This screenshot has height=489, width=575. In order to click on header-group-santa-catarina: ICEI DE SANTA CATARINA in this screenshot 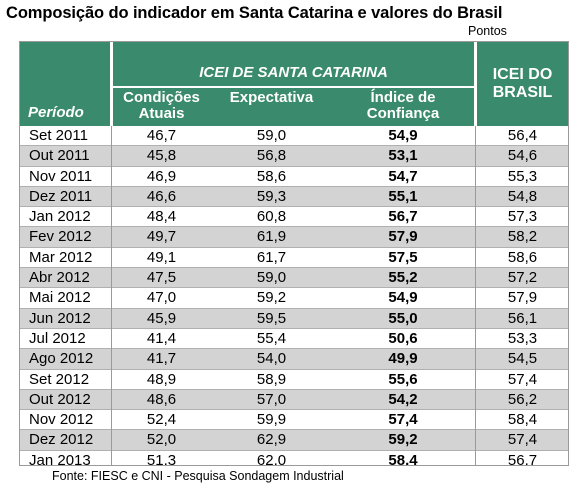, I will do `click(293, 72)`.